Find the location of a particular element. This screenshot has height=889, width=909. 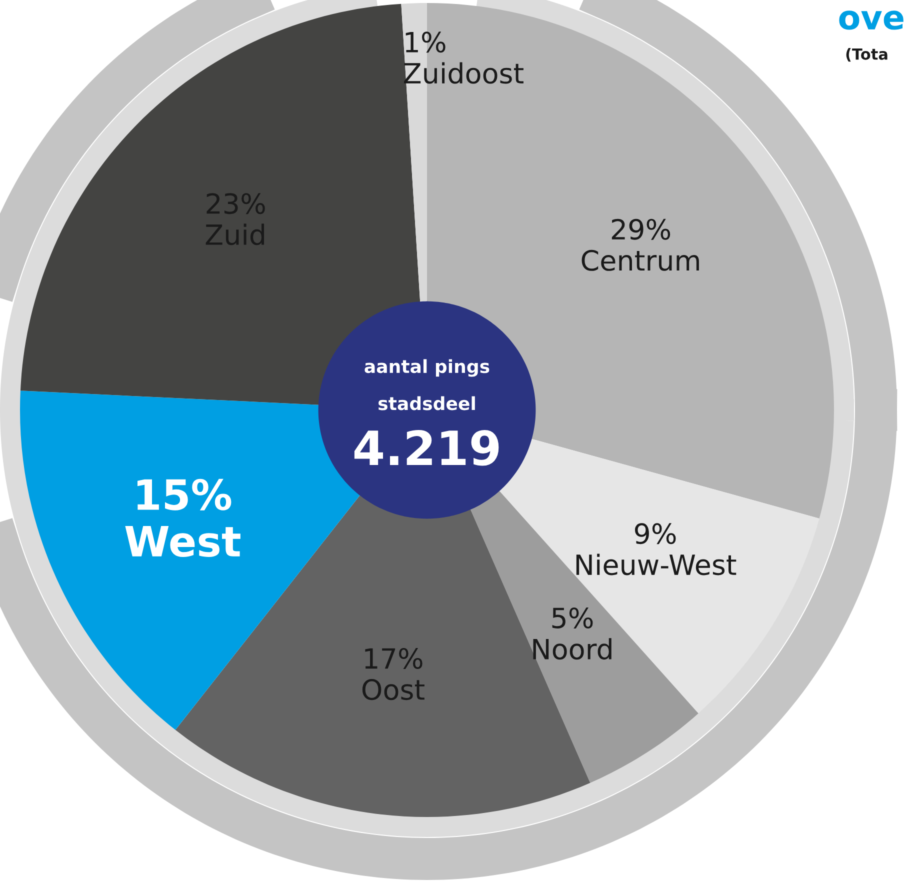

text: 4.219 is located at coordinates (426, 448).